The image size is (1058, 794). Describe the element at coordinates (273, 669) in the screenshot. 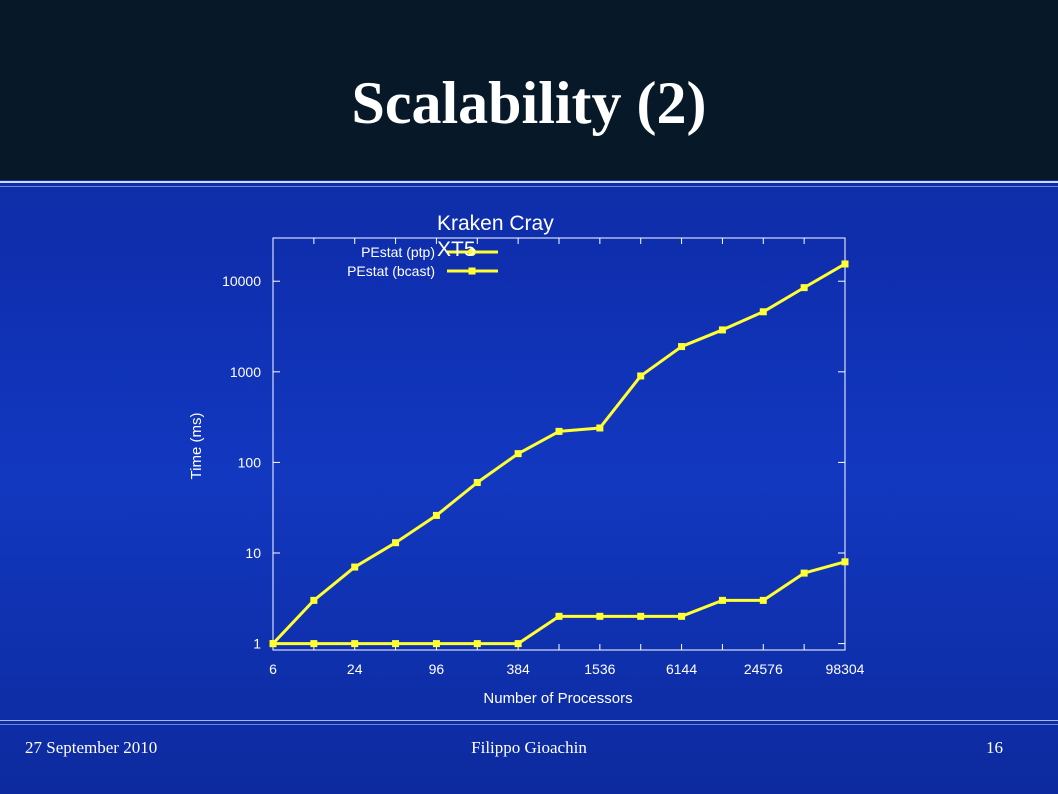

I see `x-tick-label: 6` at that location.